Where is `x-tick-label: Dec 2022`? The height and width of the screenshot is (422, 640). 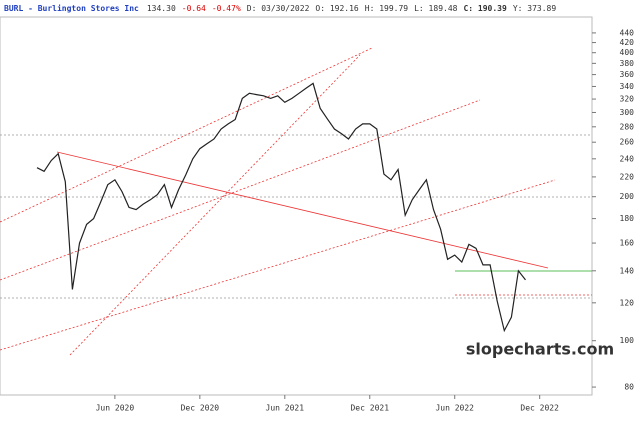
x-tick-label: Dec 2022 is located at coordinates (539, 408).